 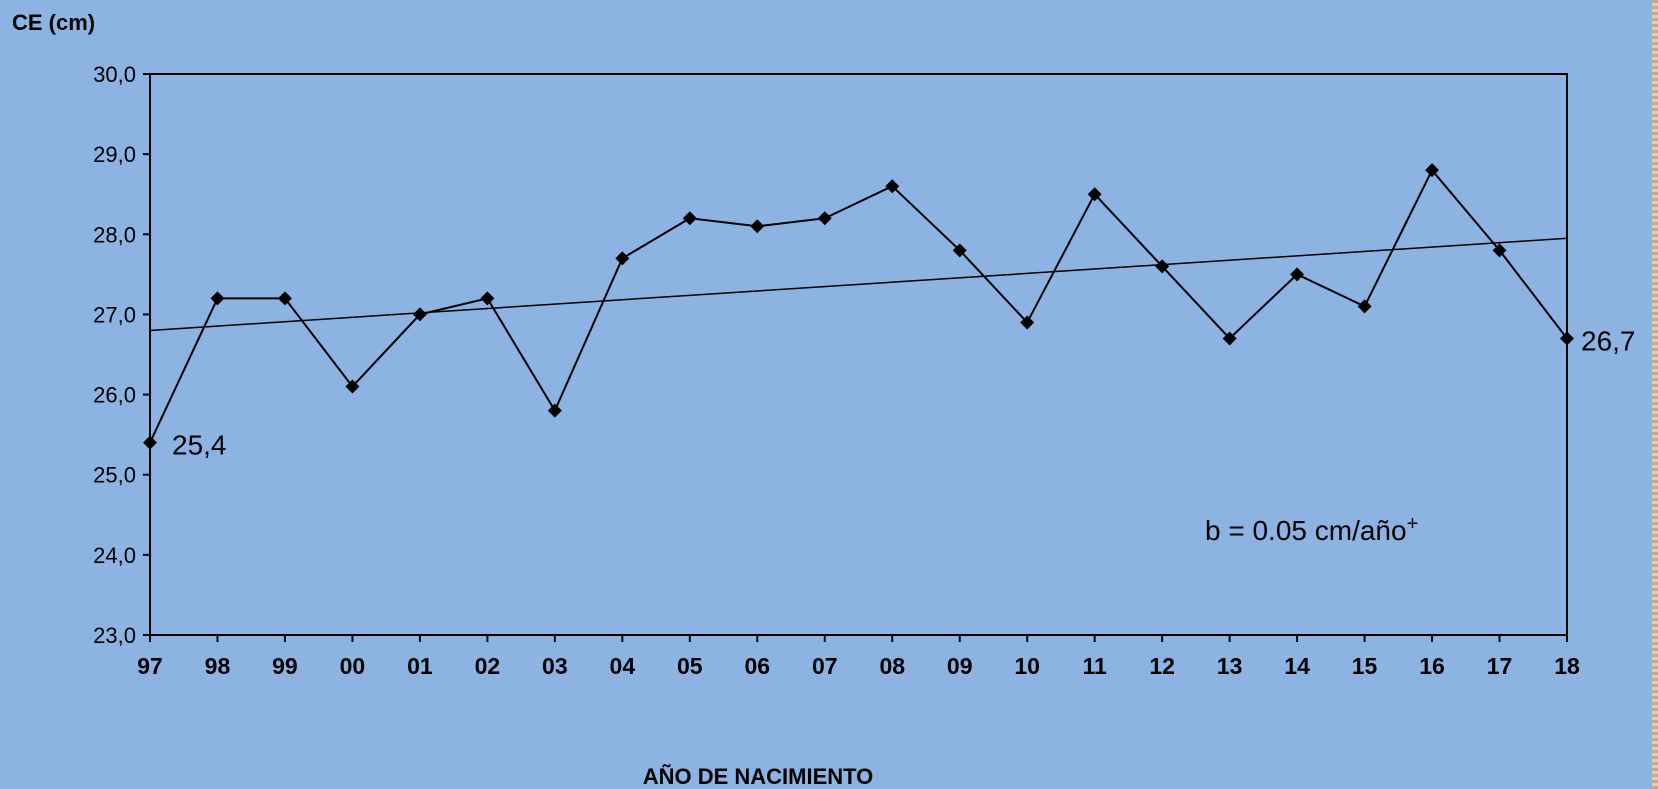 What do you see at coordinates (1365, 666) in the screenshot?
I see `x-tick-label: 15` at bounding box center [1365, 666].